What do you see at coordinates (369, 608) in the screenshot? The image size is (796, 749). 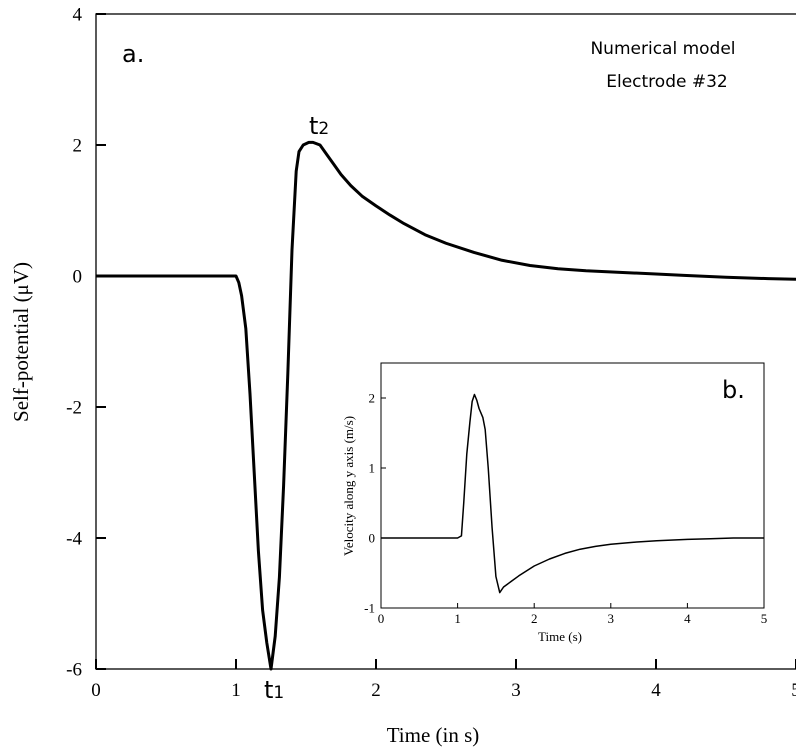 I see `inset-y-tick-label: -1` at bounding box center [369, 608].